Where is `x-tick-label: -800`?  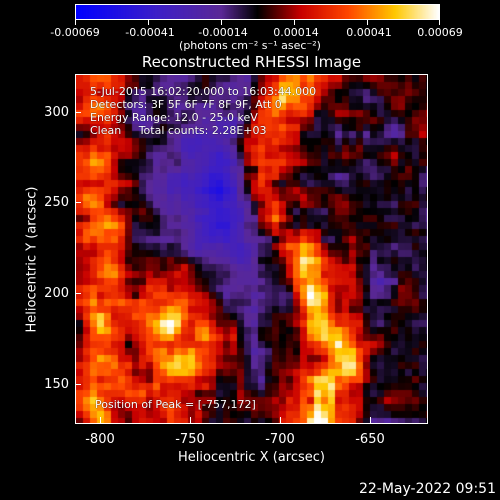 x-tick-label: -800 is located at coordinates (100, 439).